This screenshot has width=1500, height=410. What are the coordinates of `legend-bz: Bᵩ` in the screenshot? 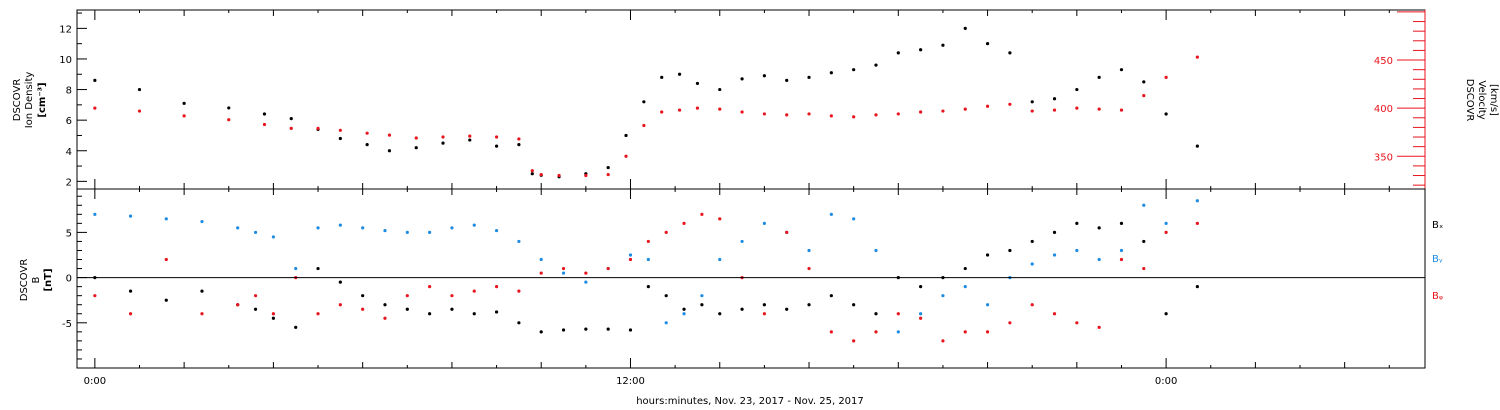 It's located at (1437, 296).